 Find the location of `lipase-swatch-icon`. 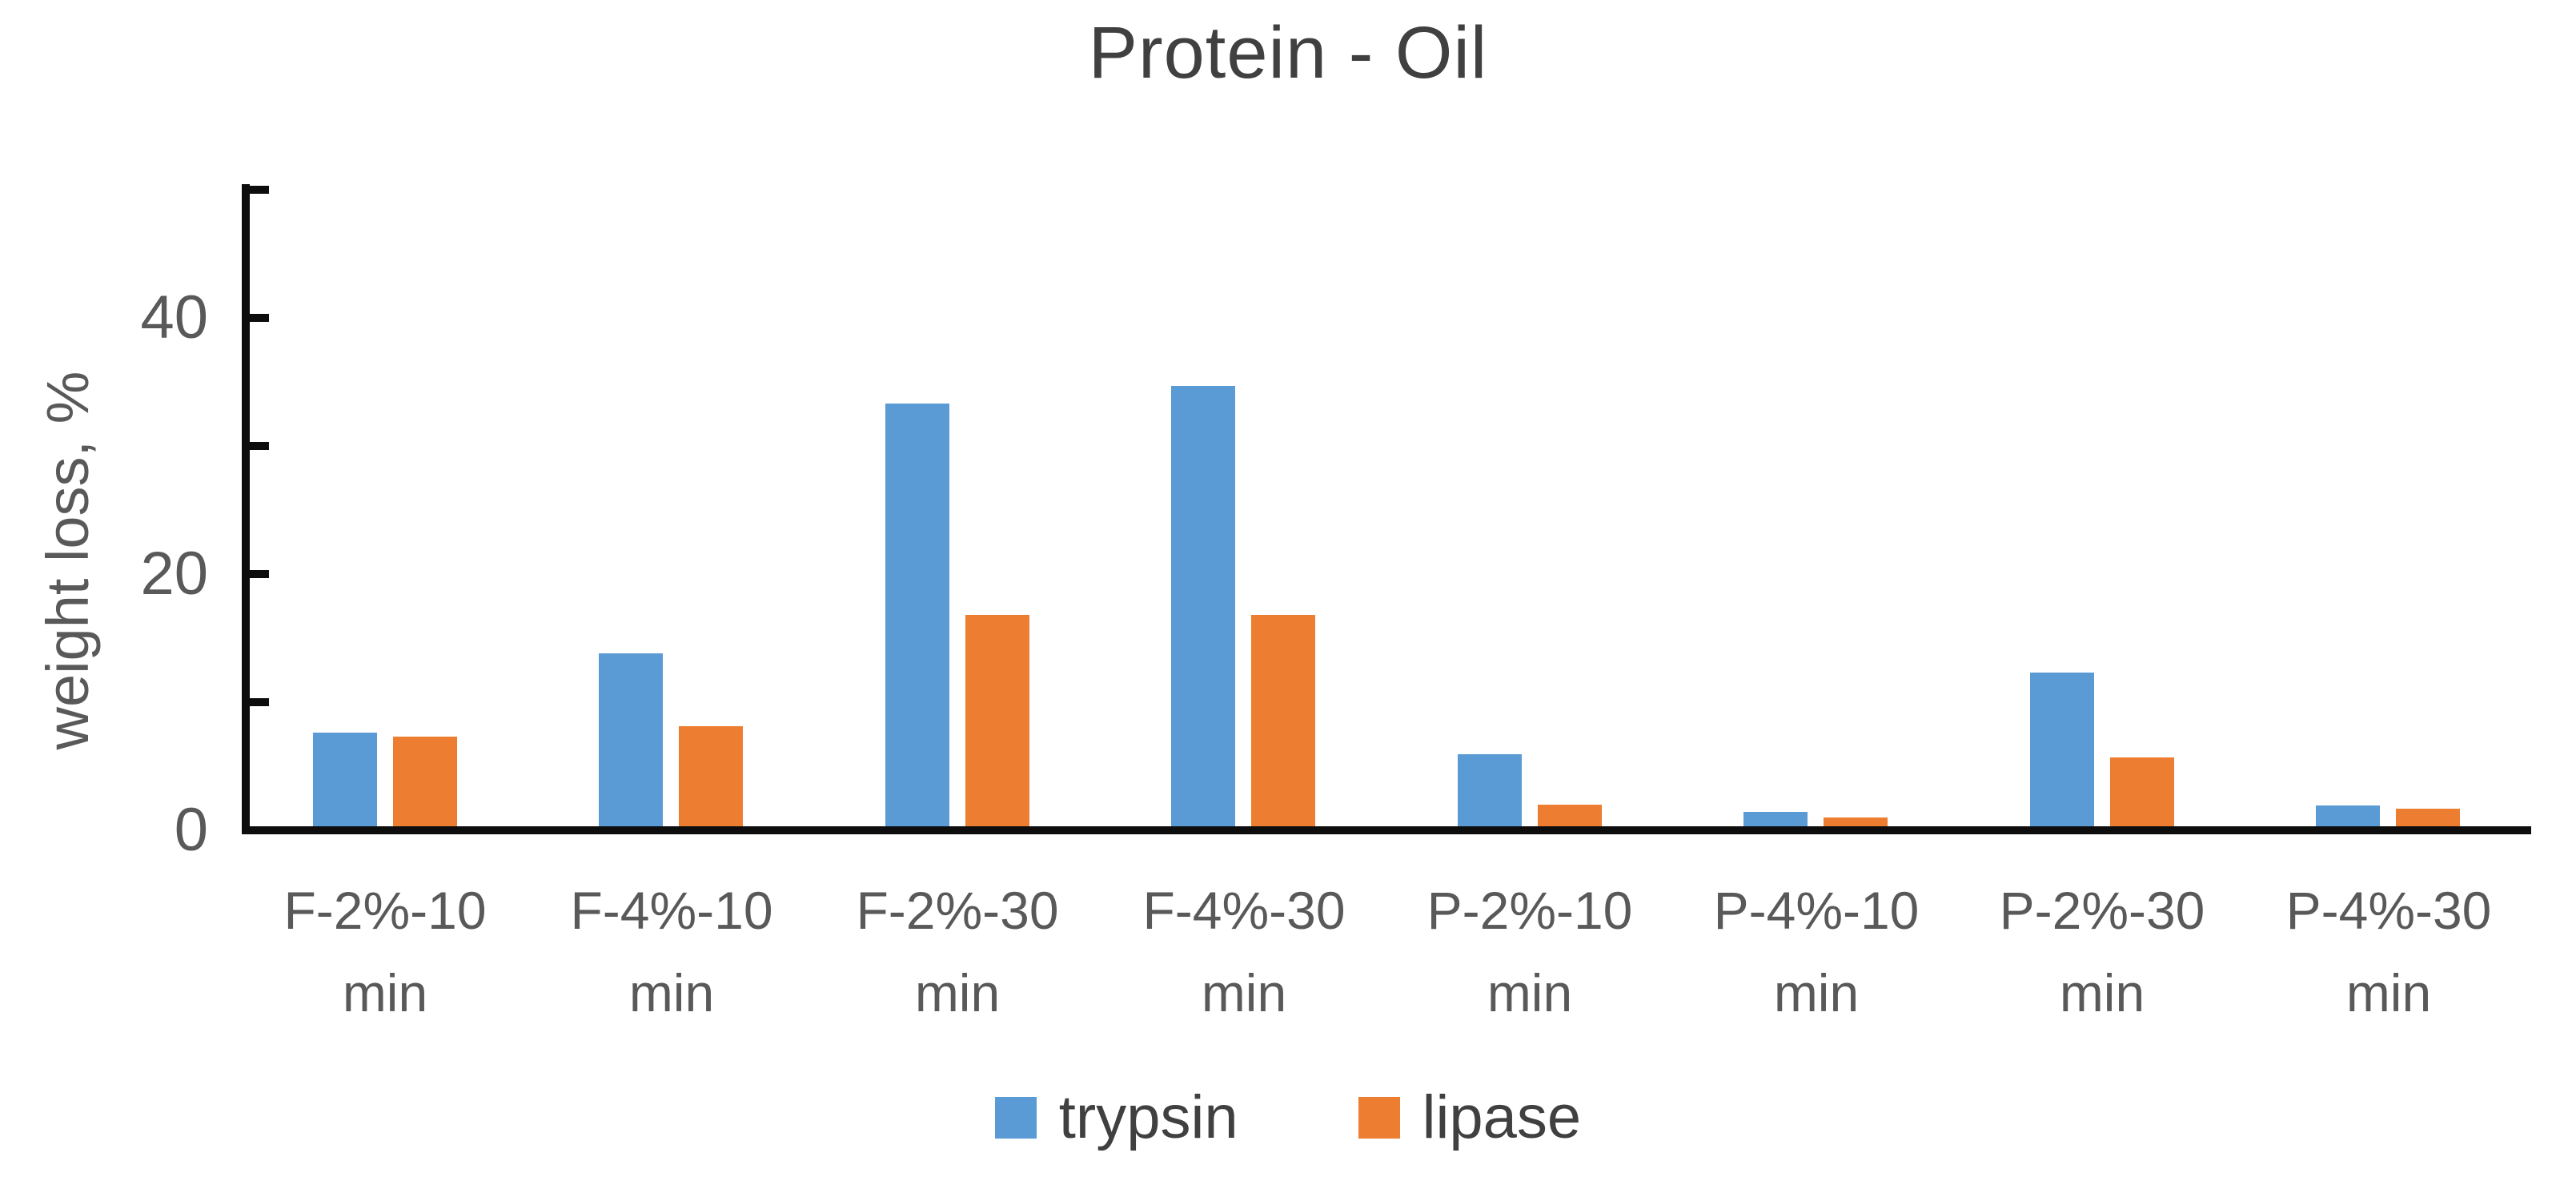

lipase-swatch-icon is located at coordinates (1379, 1118).